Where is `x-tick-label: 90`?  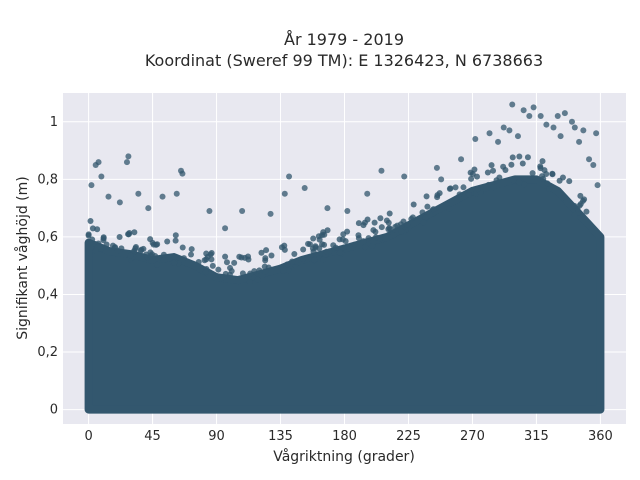 x-tick-label: 90 is located at coordinates (216, 436).